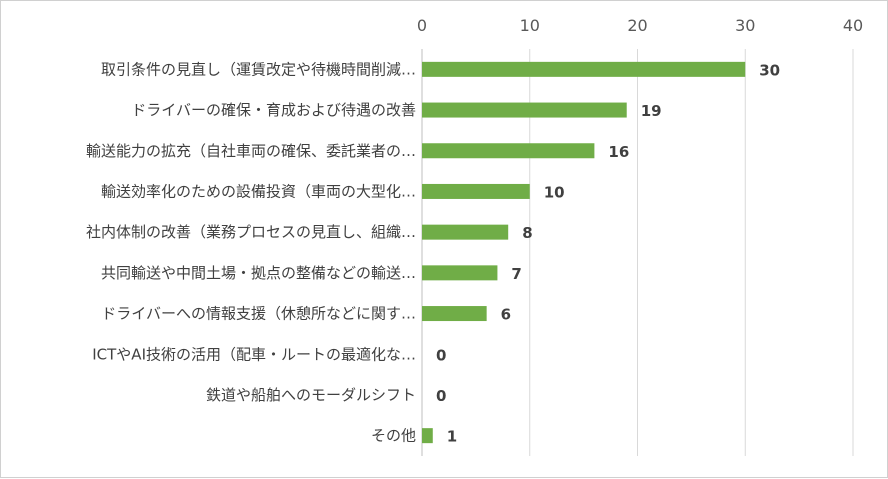  Describe the element at coordinates (311, 395) in the screenshot. I see `category-label: 鉄道や船舶へのモーダルシフト` at that location.